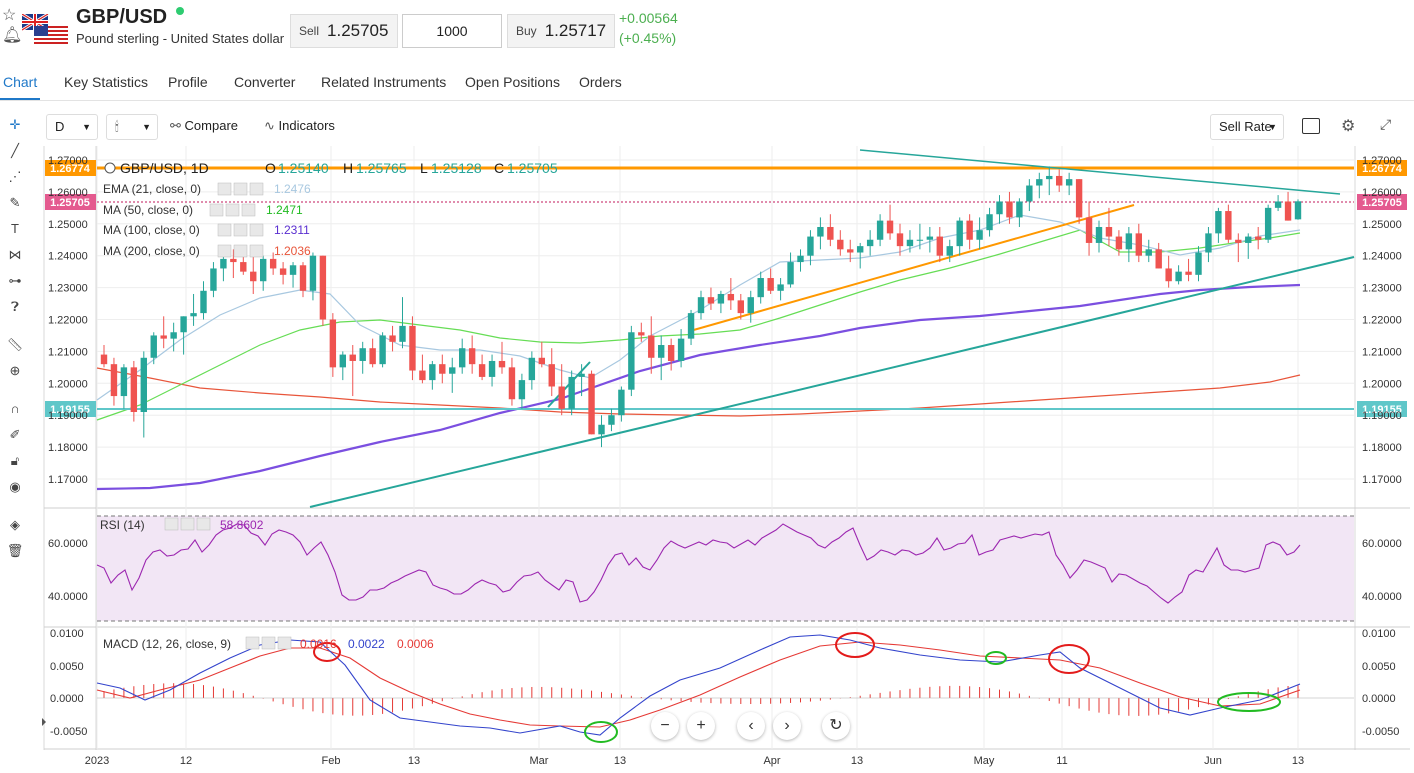 The height and width of the screenshot is (773, 1414). What do you see at coordinates (1386, 124) in the screenshot?
I see `expand-icon: ⤢` at bounding box center [1386, 124].